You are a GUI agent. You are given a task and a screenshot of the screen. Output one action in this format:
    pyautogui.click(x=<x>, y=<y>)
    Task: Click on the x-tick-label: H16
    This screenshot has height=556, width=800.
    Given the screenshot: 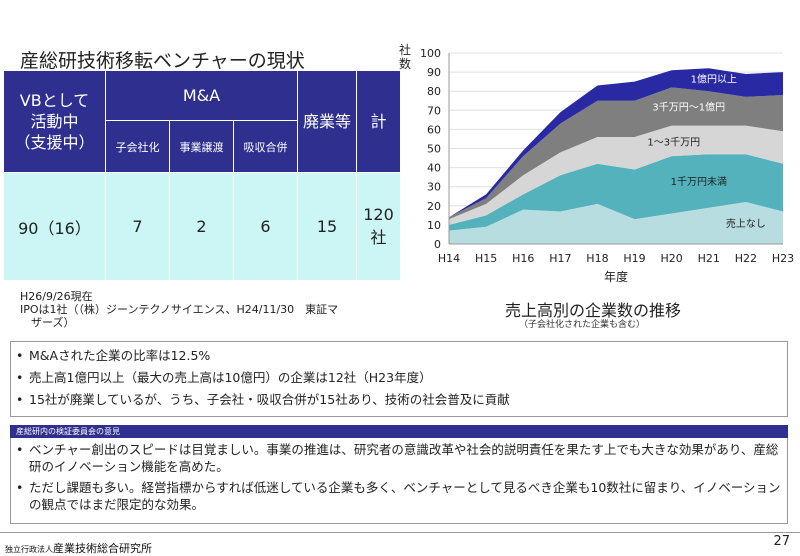 What is the action you would take?
    pyautogui.click(x=523, y=258)
    